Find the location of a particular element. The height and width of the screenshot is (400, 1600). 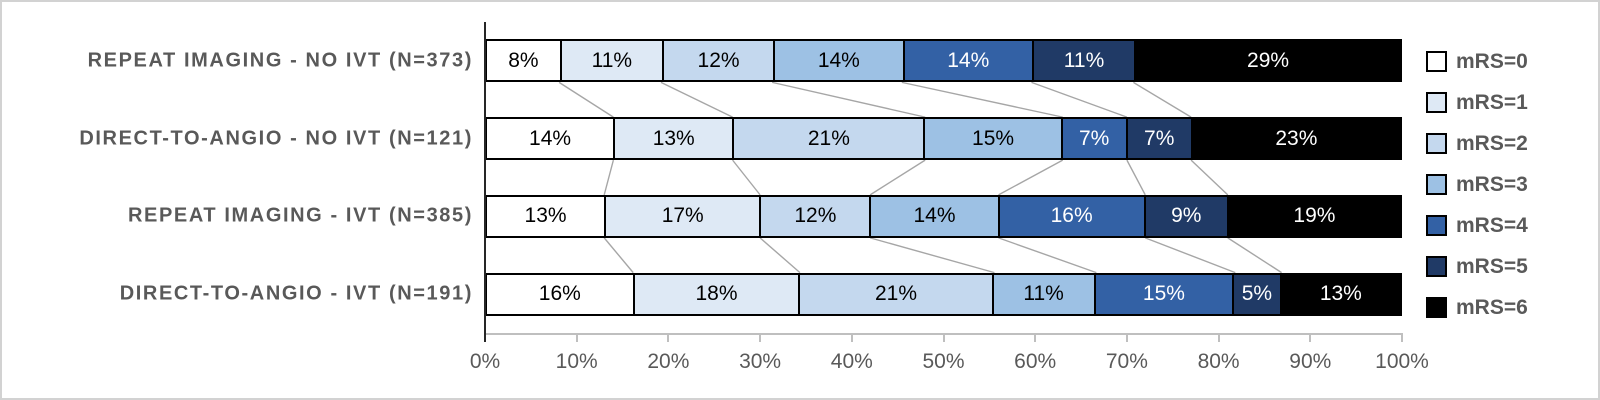

bar-row: 8% 11% 12% 14% 14% 11% 29% is located at coordinates (943, 61).